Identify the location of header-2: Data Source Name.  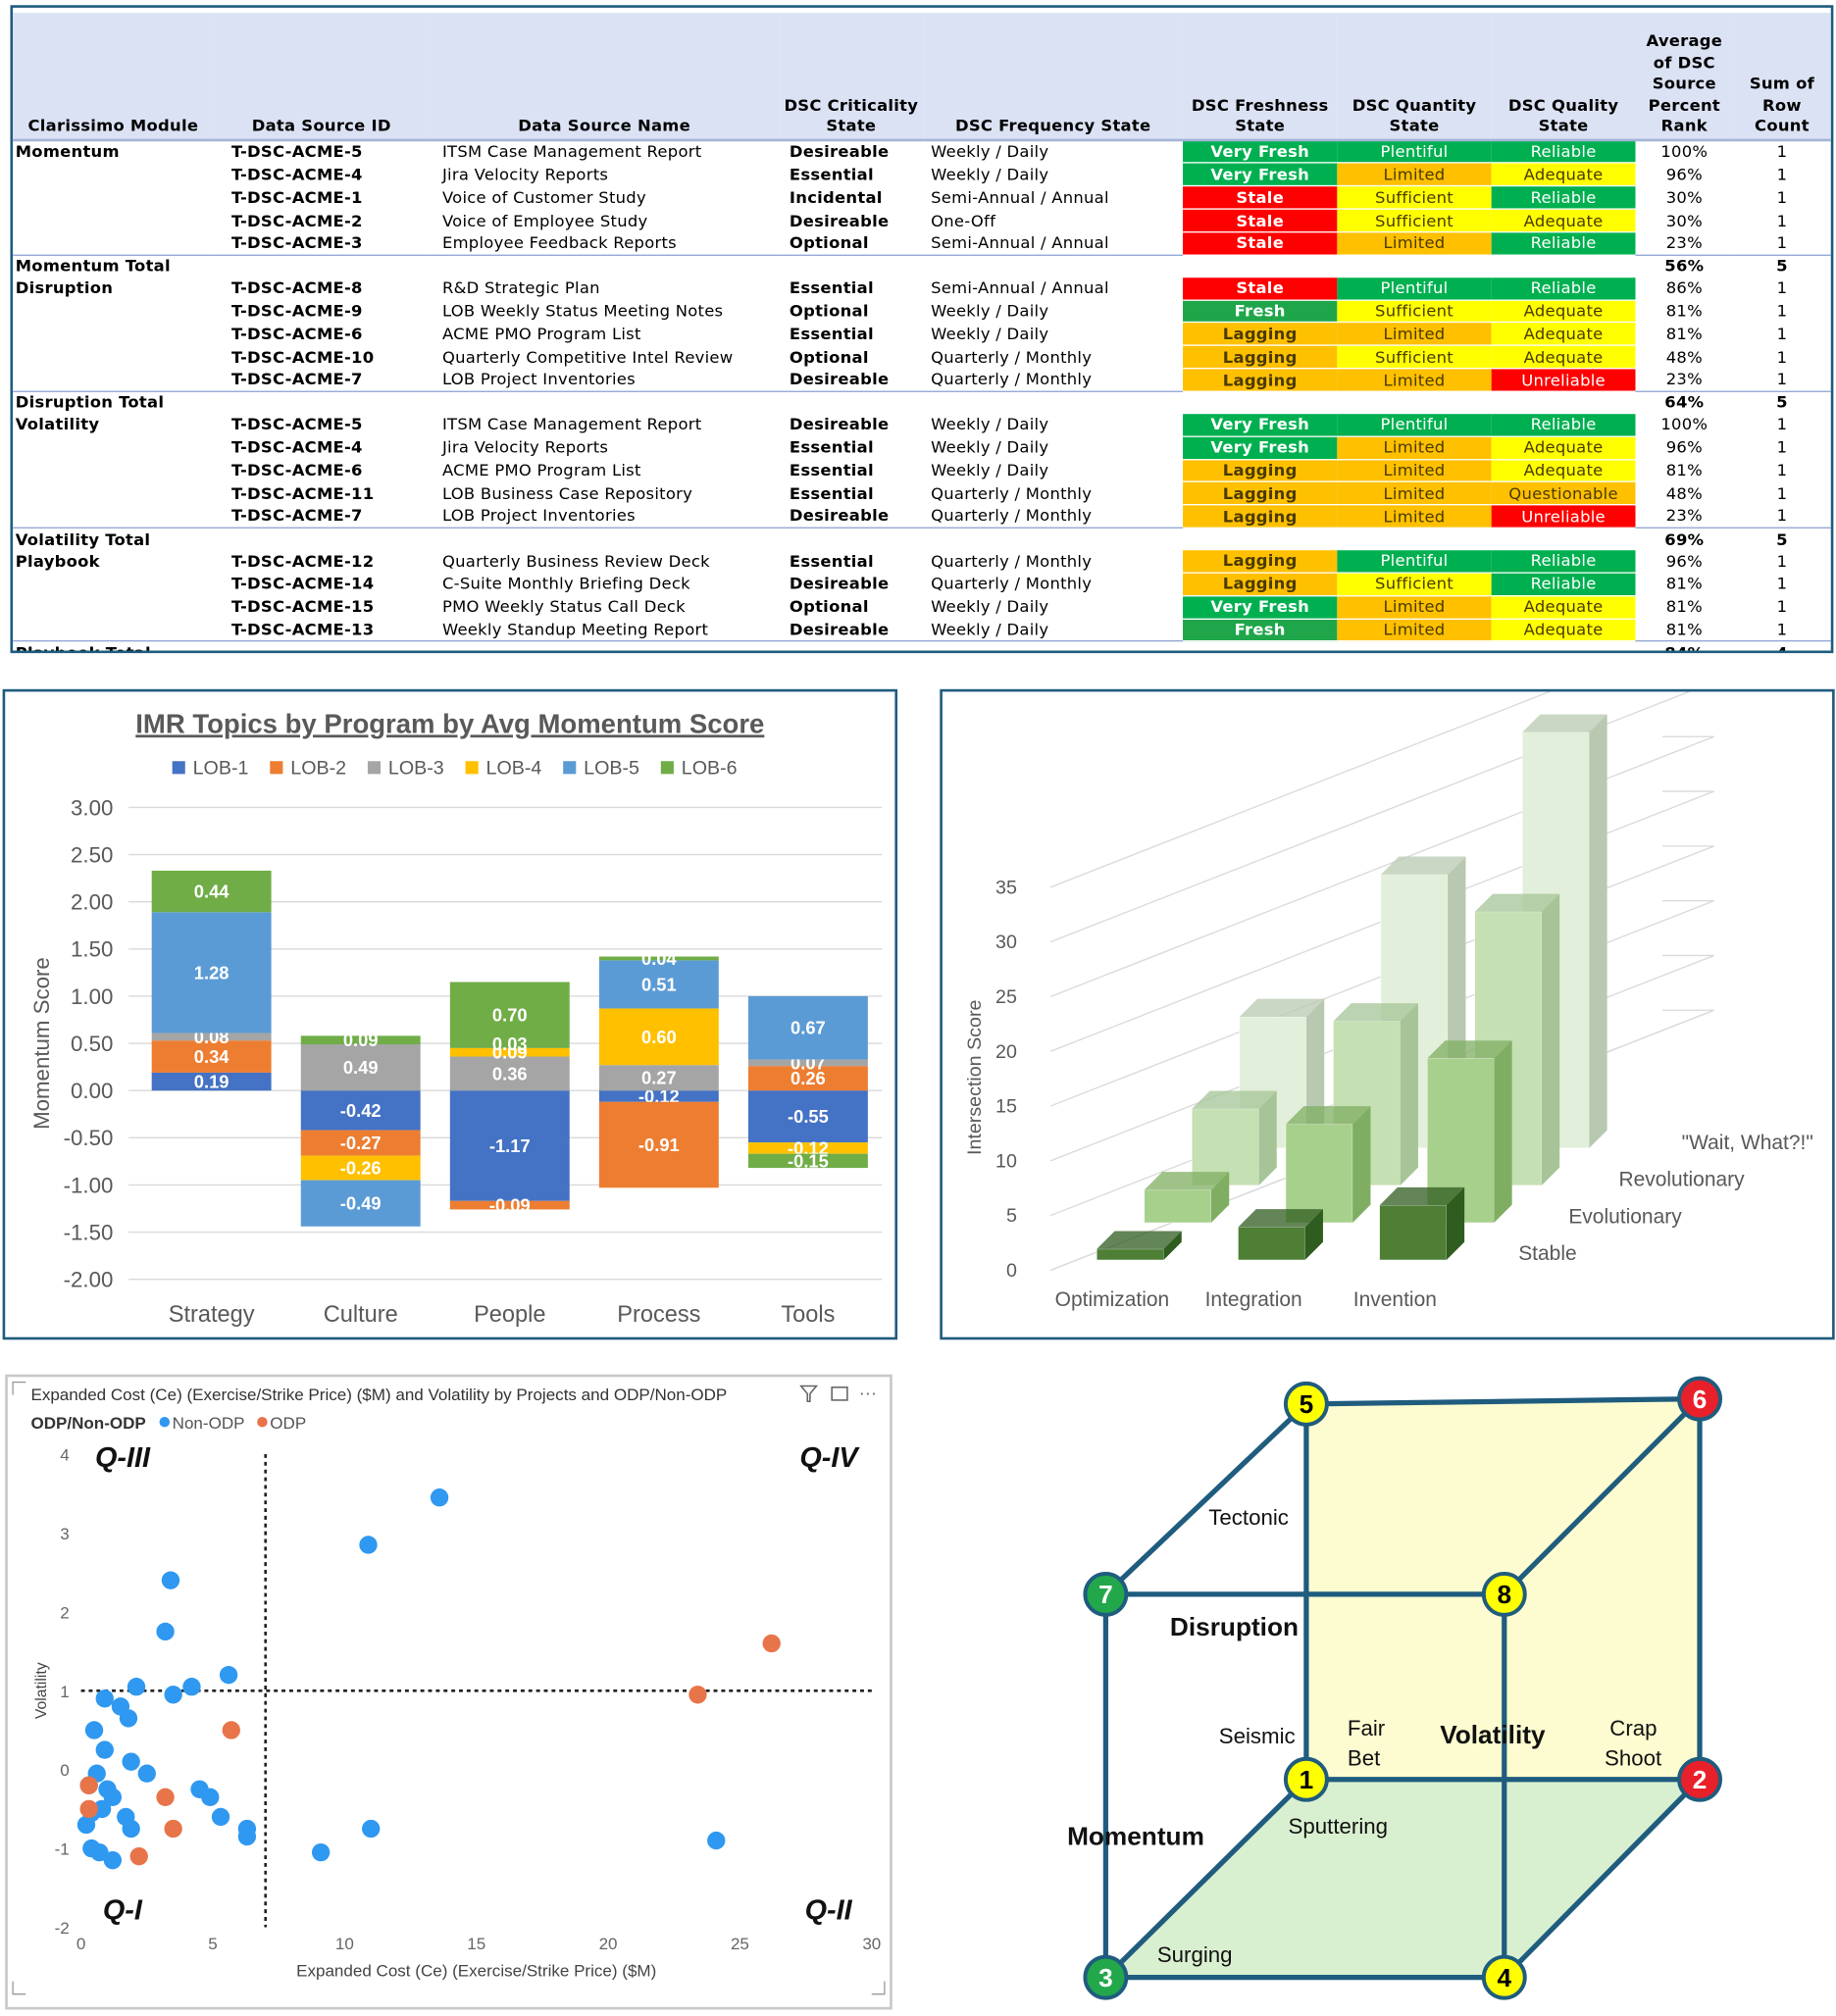
(604, 77).